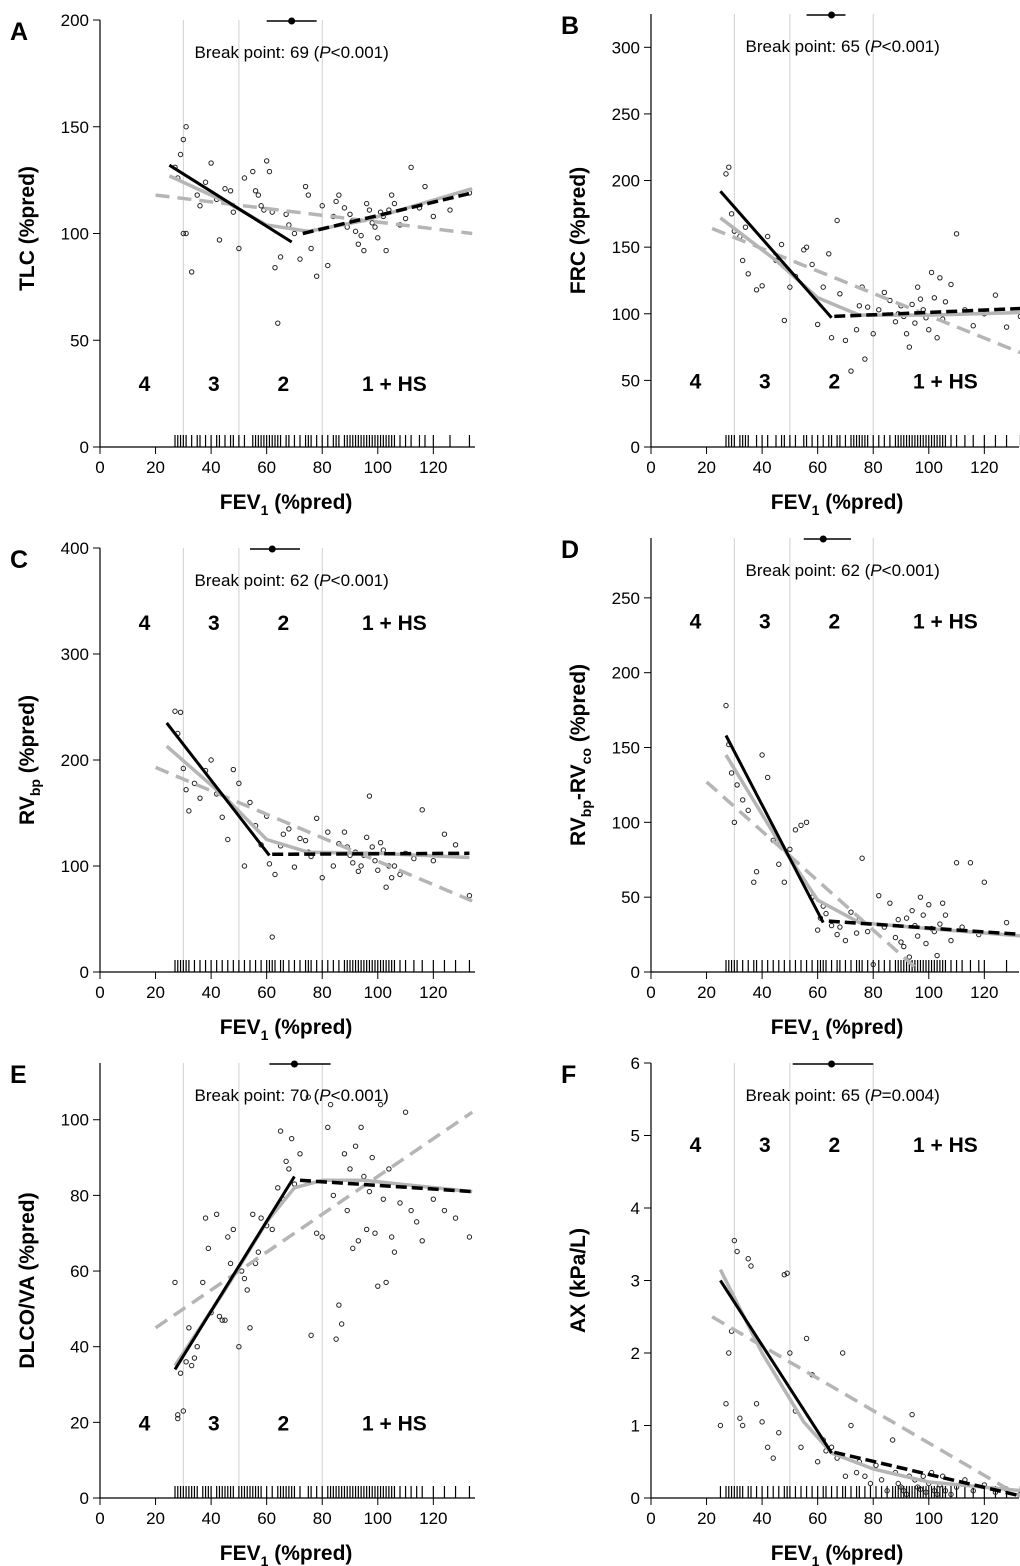 This screenshot has height=1566, width=1020. Describe the element at coordinates (635, 1136) in the screenshot. I see `y-tick-label: 5` at that location.